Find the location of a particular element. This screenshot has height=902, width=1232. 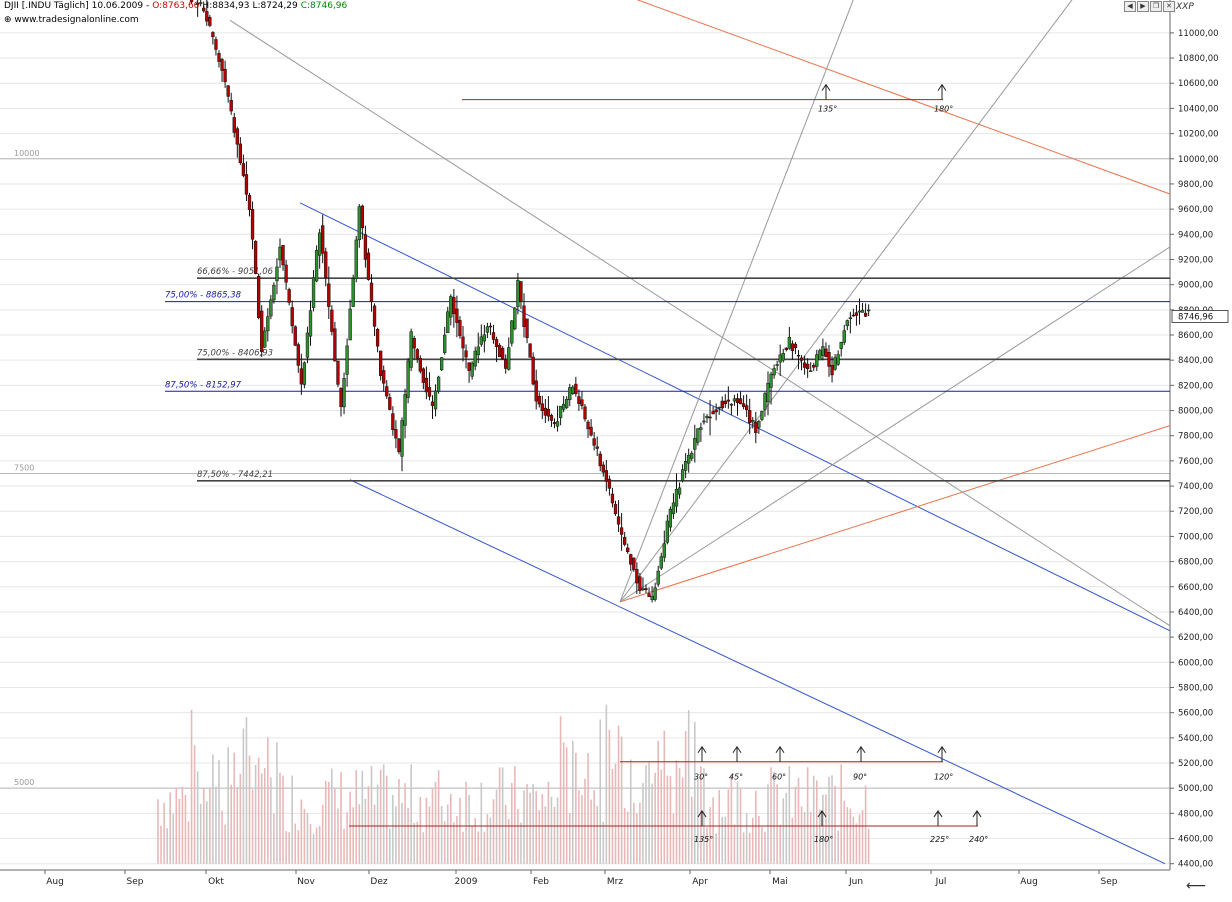

scroll-left-button: ◀ is located at coordinates (1130, 6).